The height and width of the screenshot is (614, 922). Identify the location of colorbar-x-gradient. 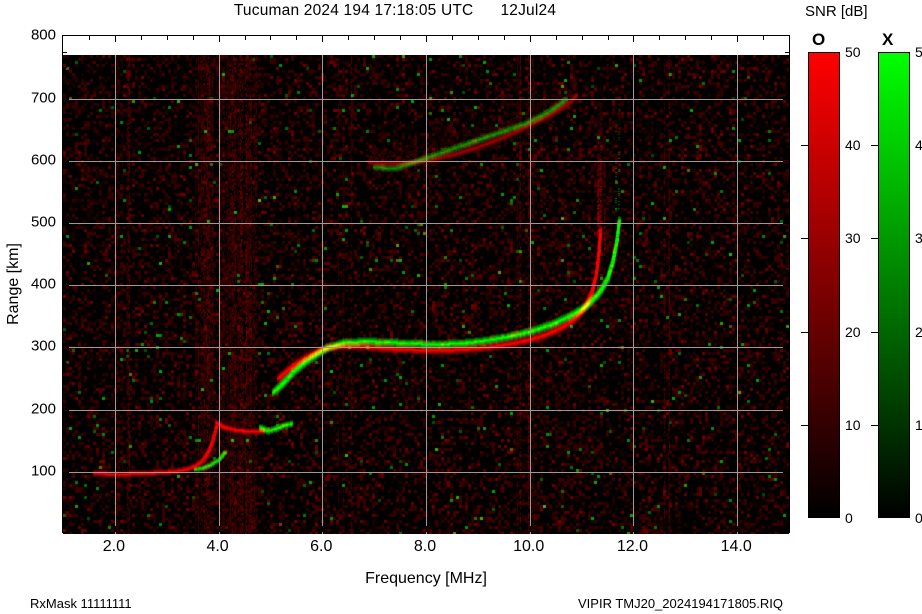
(894, 285).